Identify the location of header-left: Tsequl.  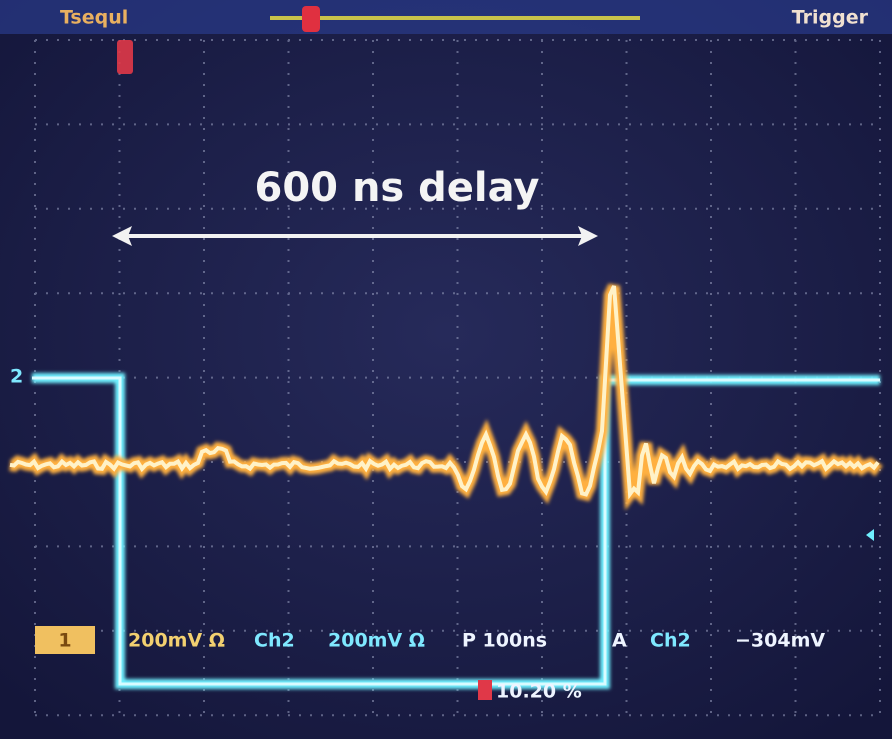
(94, 18).